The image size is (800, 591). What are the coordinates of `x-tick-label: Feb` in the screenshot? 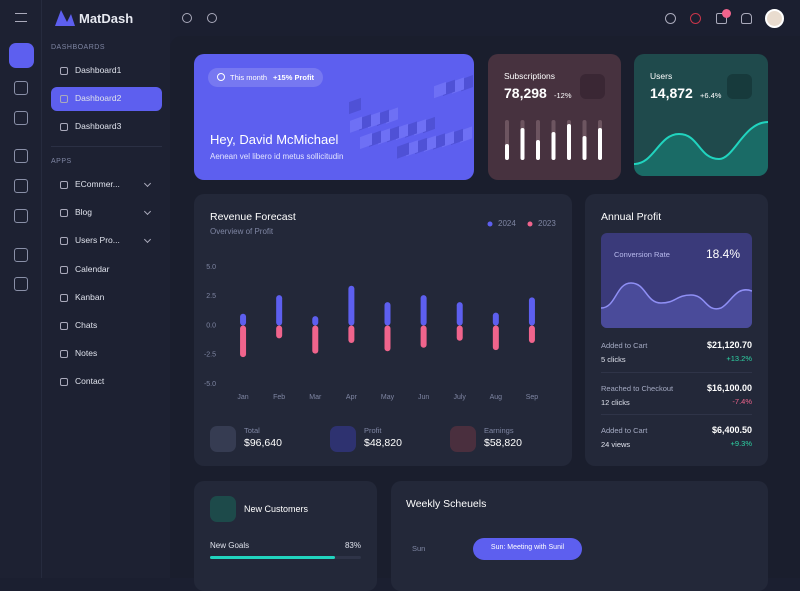 It's located at (279, 397).